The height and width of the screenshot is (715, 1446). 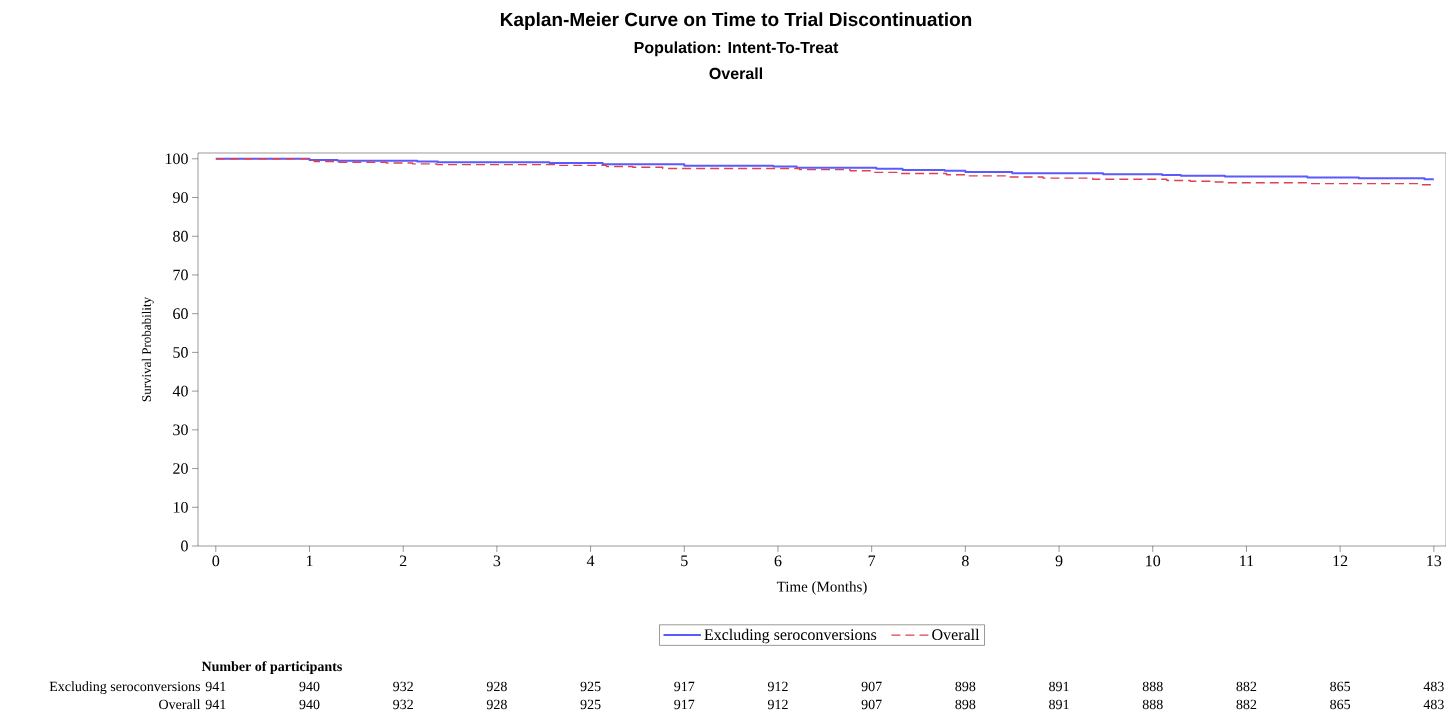 What do you see at coordinates (790, 636) in the screenshot?
I see `legend-label: Excluding seroconversions` at bounding box center [790, 636].